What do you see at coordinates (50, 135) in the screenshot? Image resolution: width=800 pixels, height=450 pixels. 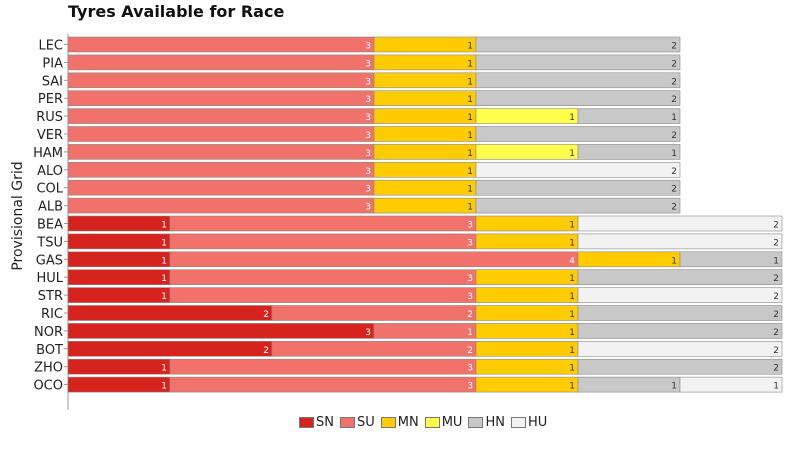 I see `y-tick-label: VER` at bounding box center [50, 135].